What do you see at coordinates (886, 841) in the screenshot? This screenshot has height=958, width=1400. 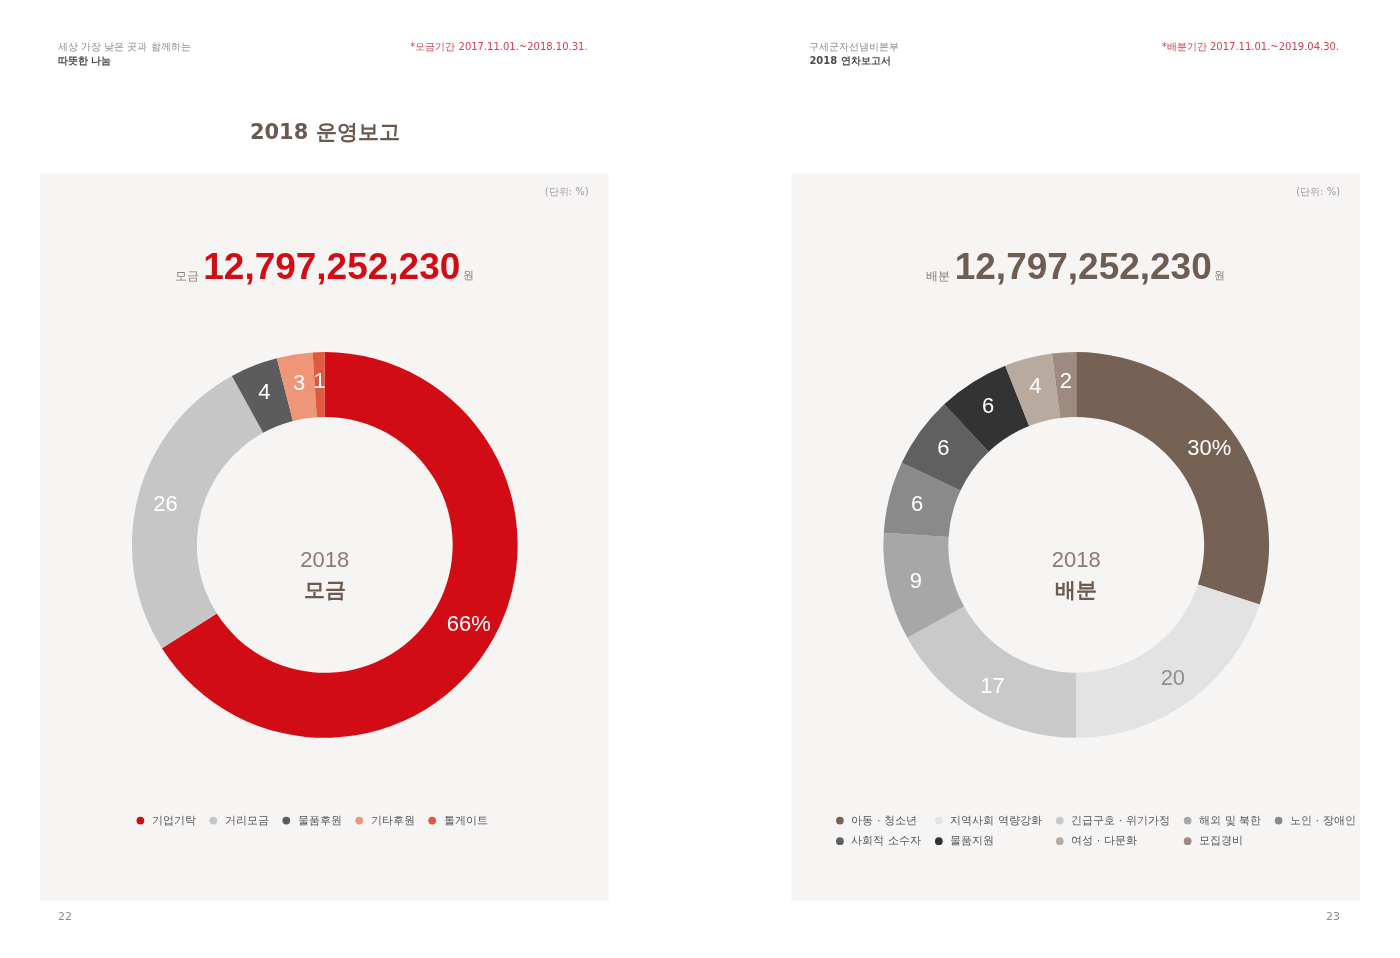 I see `legend-label: 사회적 소수자` at bounding box center [886, 841].